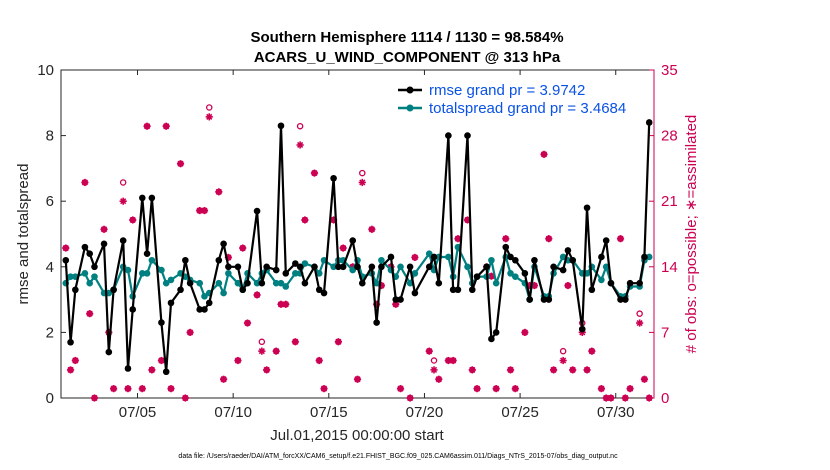 Image resolution: width=830 pixels, height=470 pixels. Describe the element at coordinates (23, 234) in the screenshot. I see `y-axis-label: rmse and totalspread` at that location.